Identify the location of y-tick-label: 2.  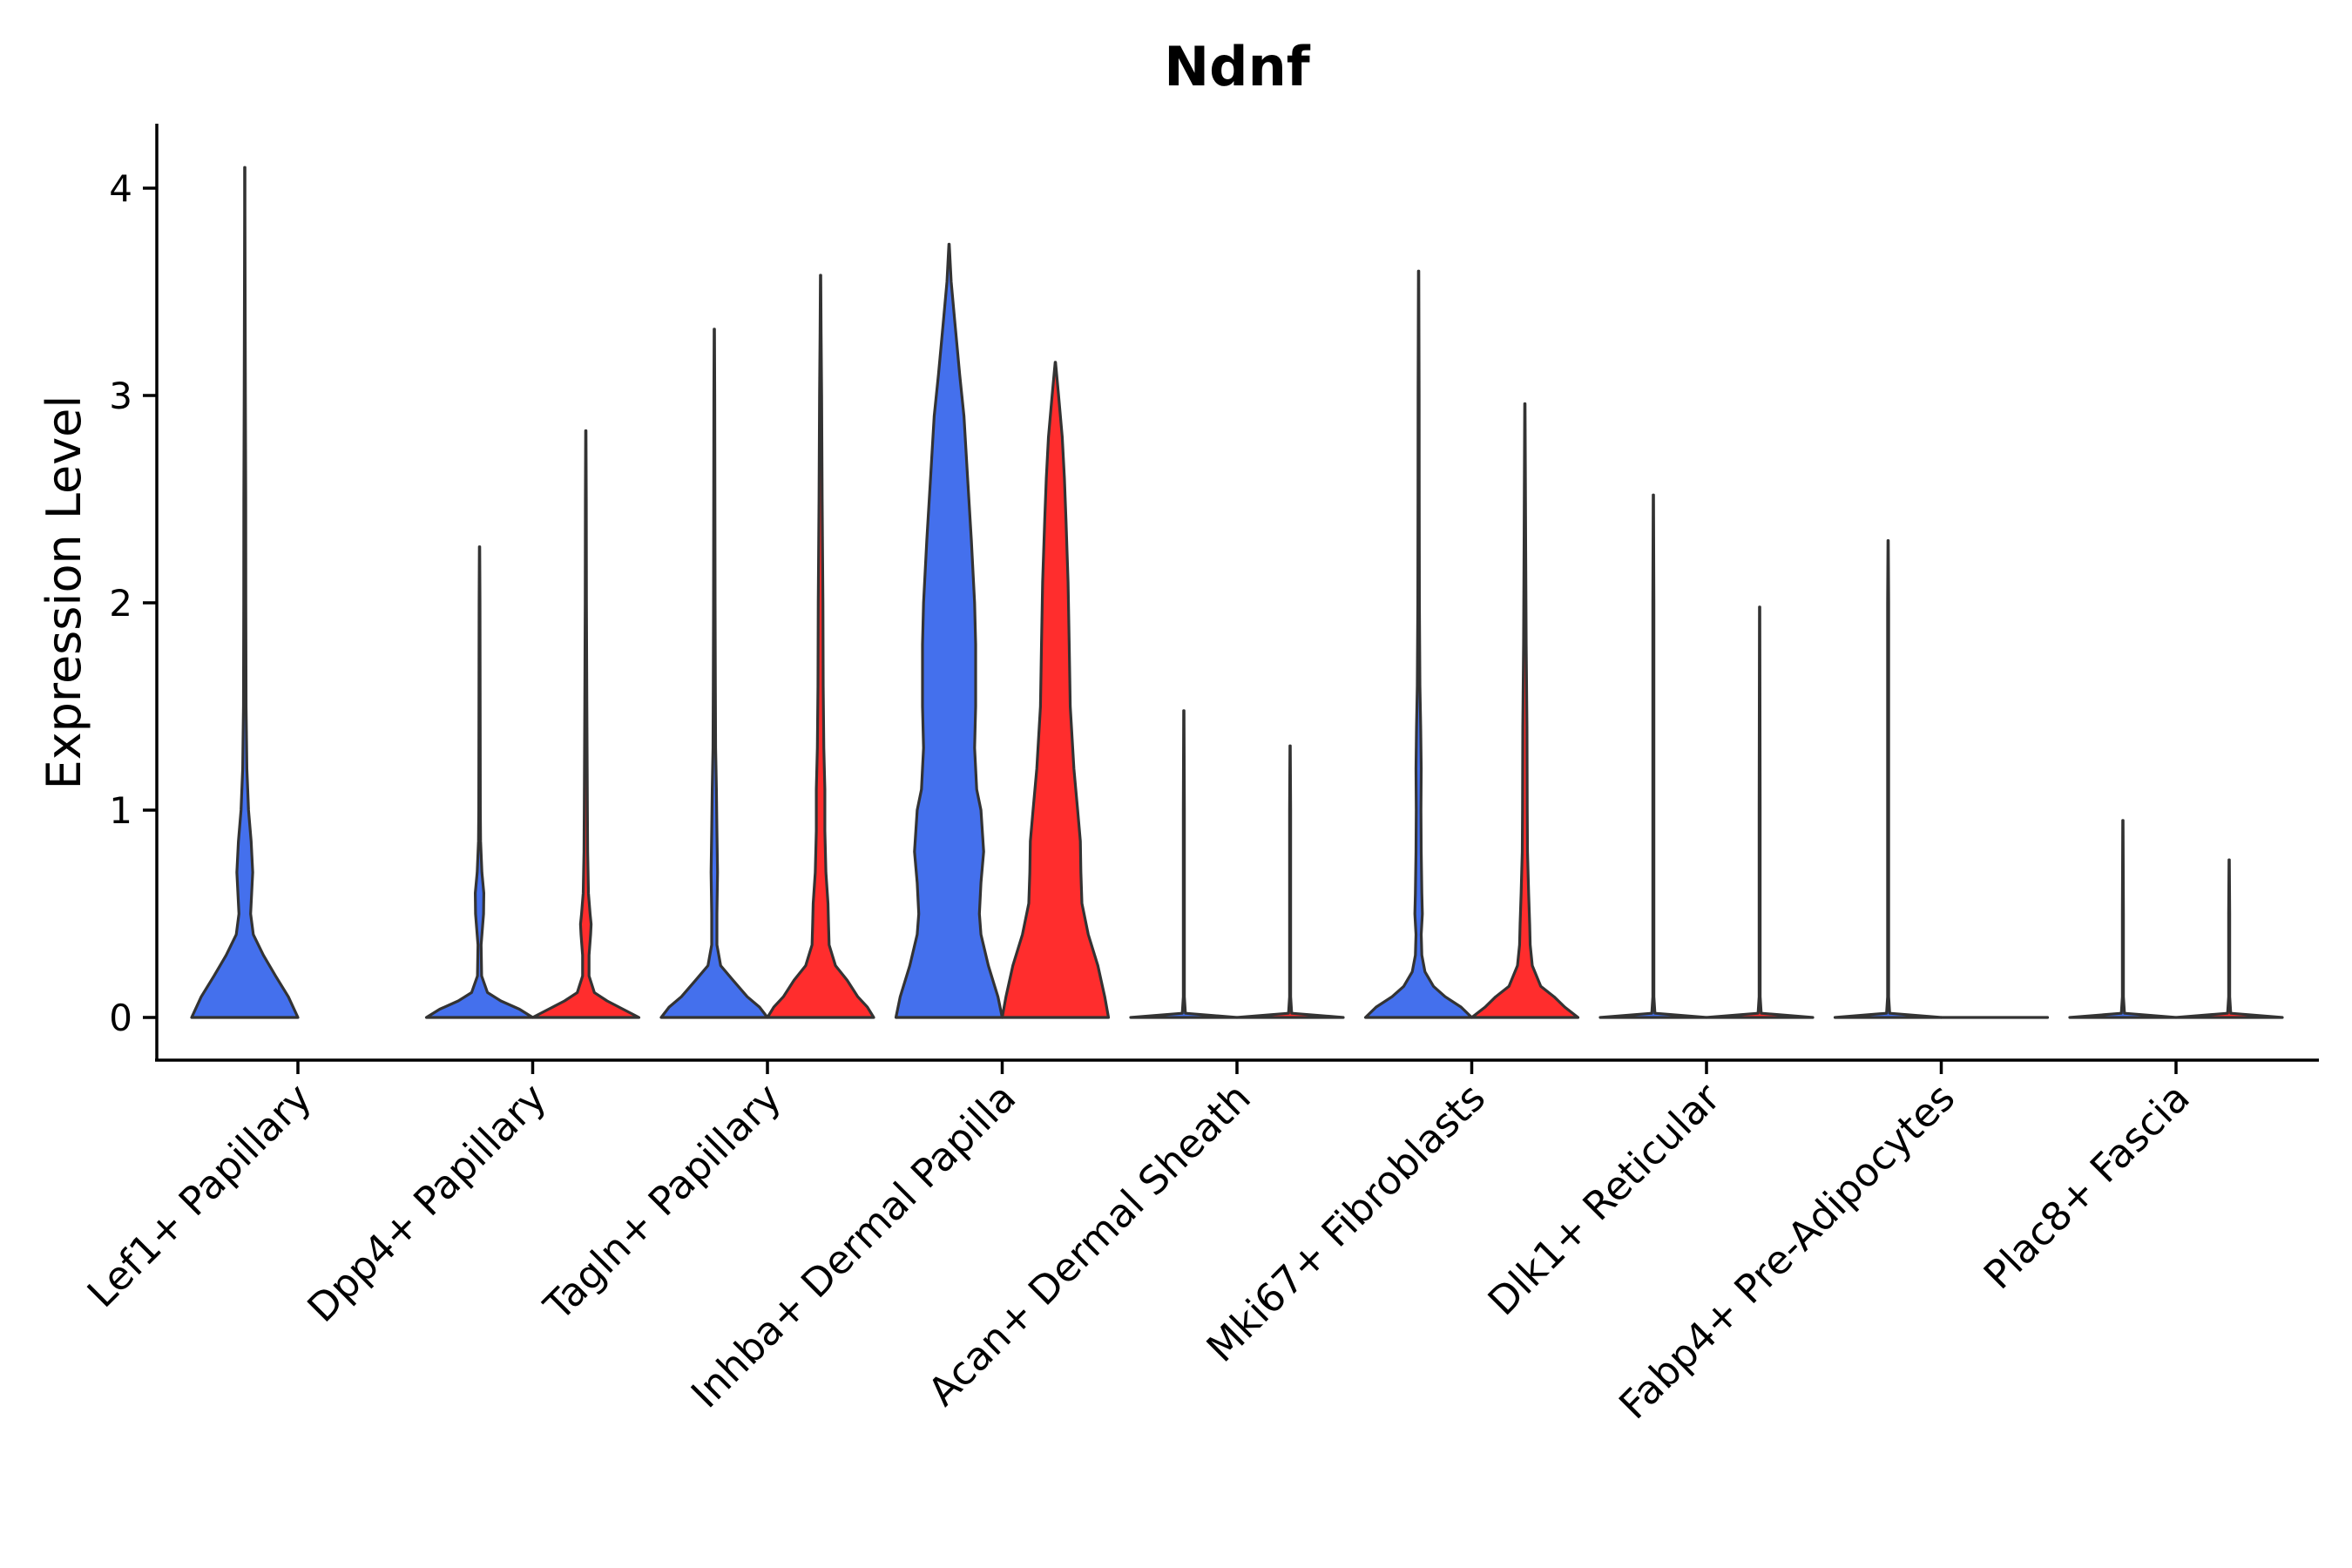
(120, 603).